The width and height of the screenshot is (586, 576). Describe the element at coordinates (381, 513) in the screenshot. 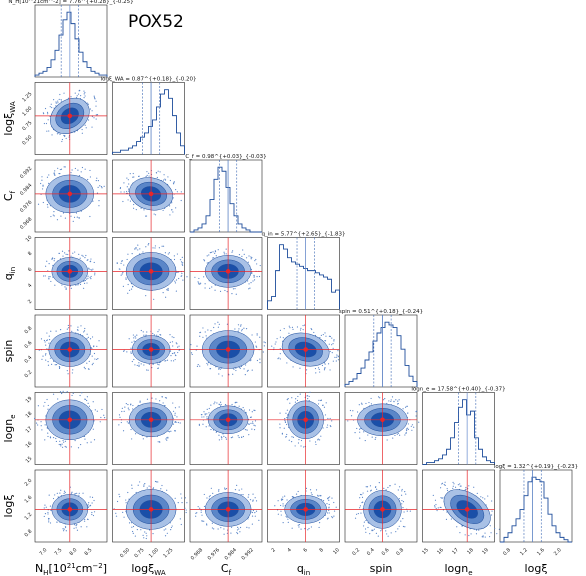

I see `contour-panel-spin-xi: 0.2 0.4 0.6 0.8` at that location.